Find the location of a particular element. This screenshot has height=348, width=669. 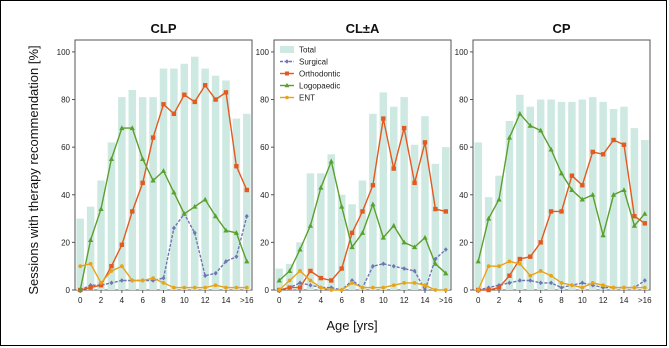

x-tick-label: 12 is located at coordinates (404, 300).